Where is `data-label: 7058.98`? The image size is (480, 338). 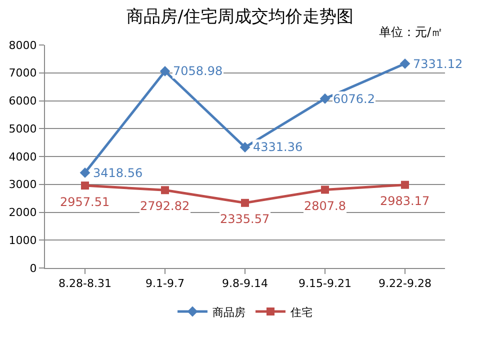 data-label: 7058.98 is located at coordinates (198, 71).